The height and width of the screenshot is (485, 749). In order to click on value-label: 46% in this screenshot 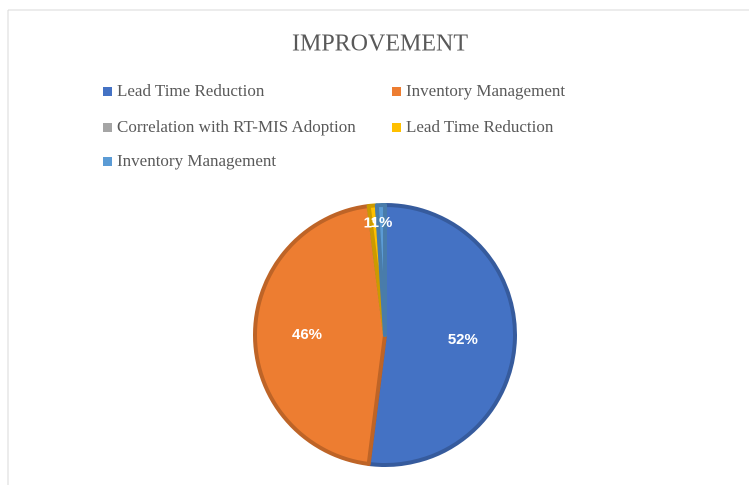, I will do `click(307, 334)`.